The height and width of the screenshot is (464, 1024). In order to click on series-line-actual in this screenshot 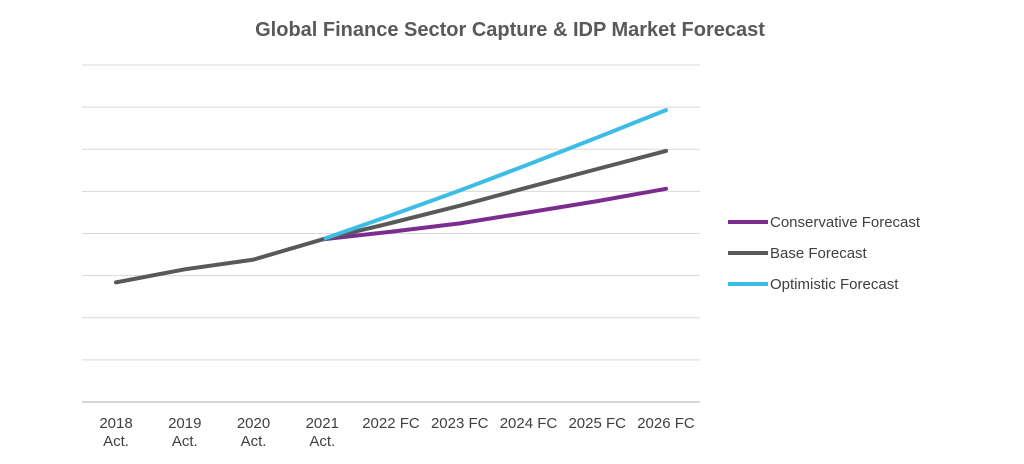, I will do `click(219, 261)`.